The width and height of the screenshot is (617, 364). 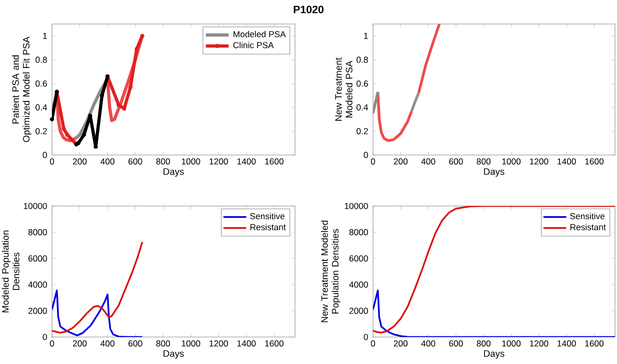 What do you see at coordinates (22, 89) in the screenshot?
I see `y-axis-title: Patient PSA and Optimized Model Fit PSA` at bounding box center [22, 89].